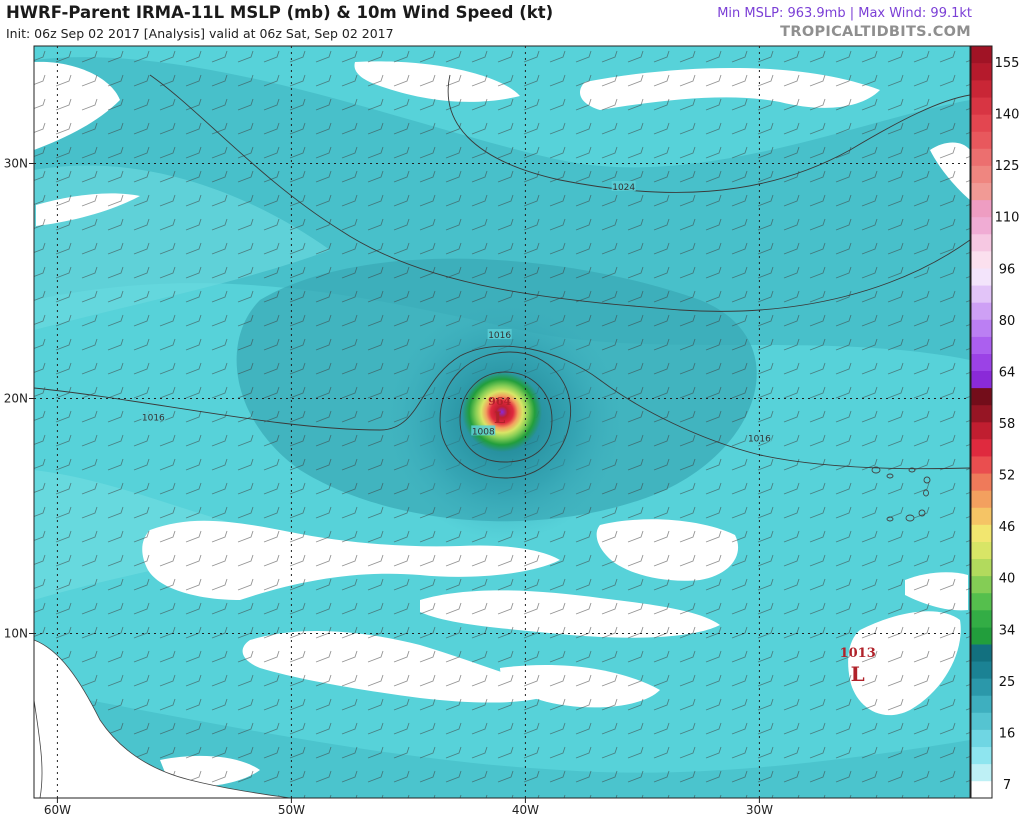  I want to click on colorbar-label: 40, so click(1007, 579).